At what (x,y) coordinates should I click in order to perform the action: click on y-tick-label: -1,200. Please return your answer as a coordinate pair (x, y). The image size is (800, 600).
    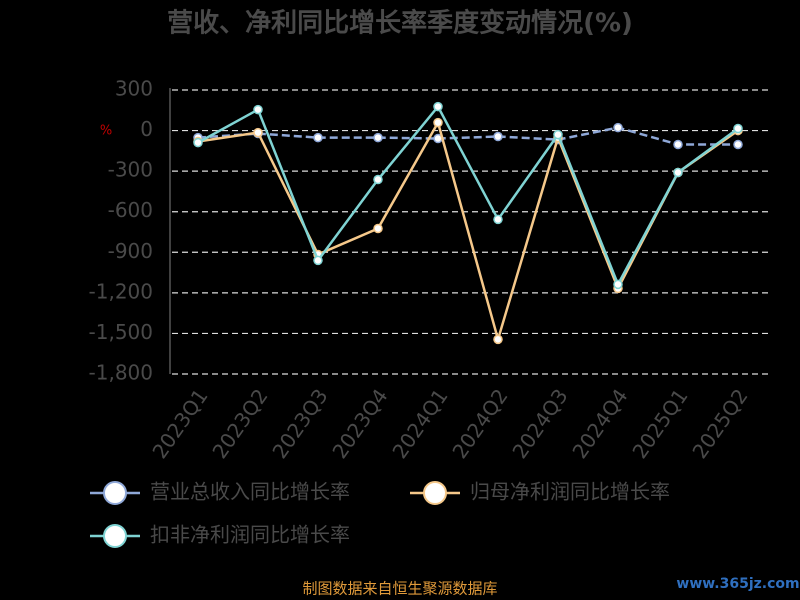
    Looking at the image, I should click on (121, 291).